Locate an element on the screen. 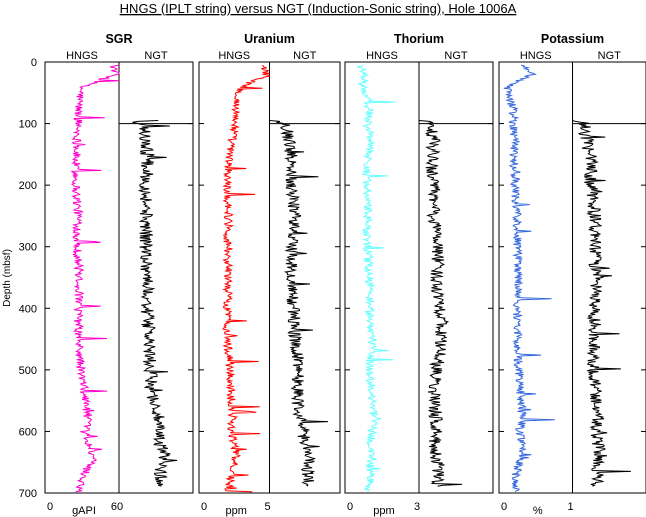 The image size is (646, 517). log-curve-potassium-ngt is located at coordinates (601, 303).